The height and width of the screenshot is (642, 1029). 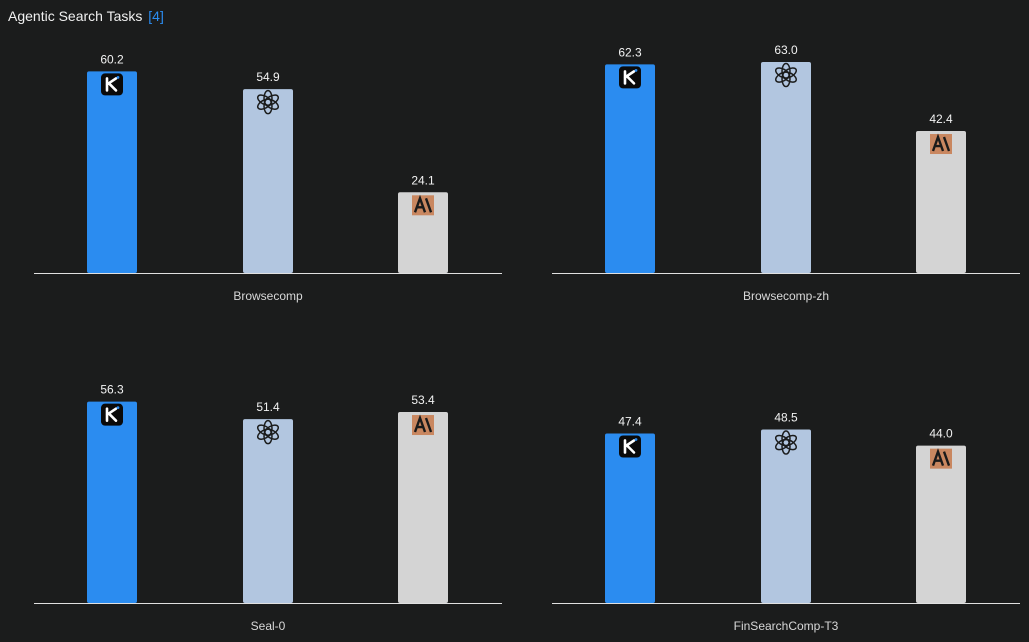 I want to click on bar-value-label: 60.2, so click(x=112, y=59).